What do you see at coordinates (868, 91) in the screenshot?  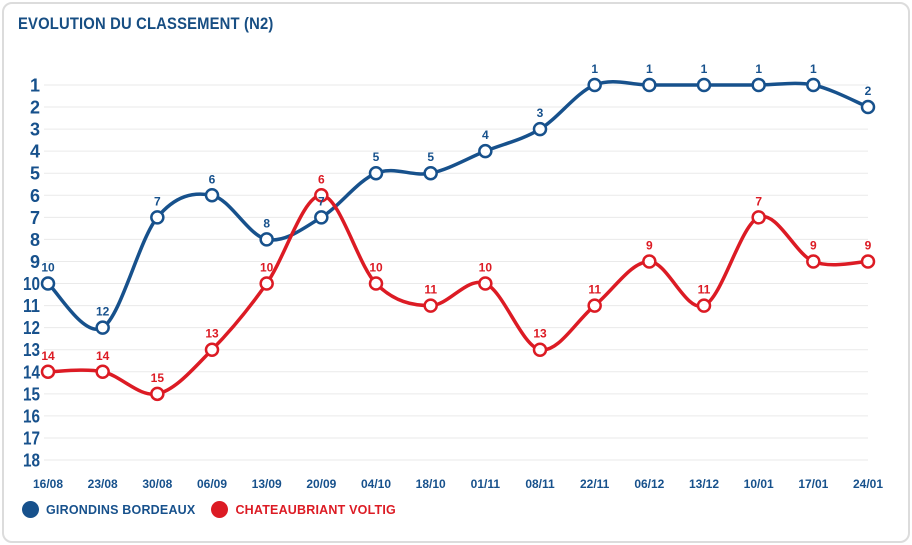 I see `data-point-label-girondins: 2` at bounding box center [868, 91].